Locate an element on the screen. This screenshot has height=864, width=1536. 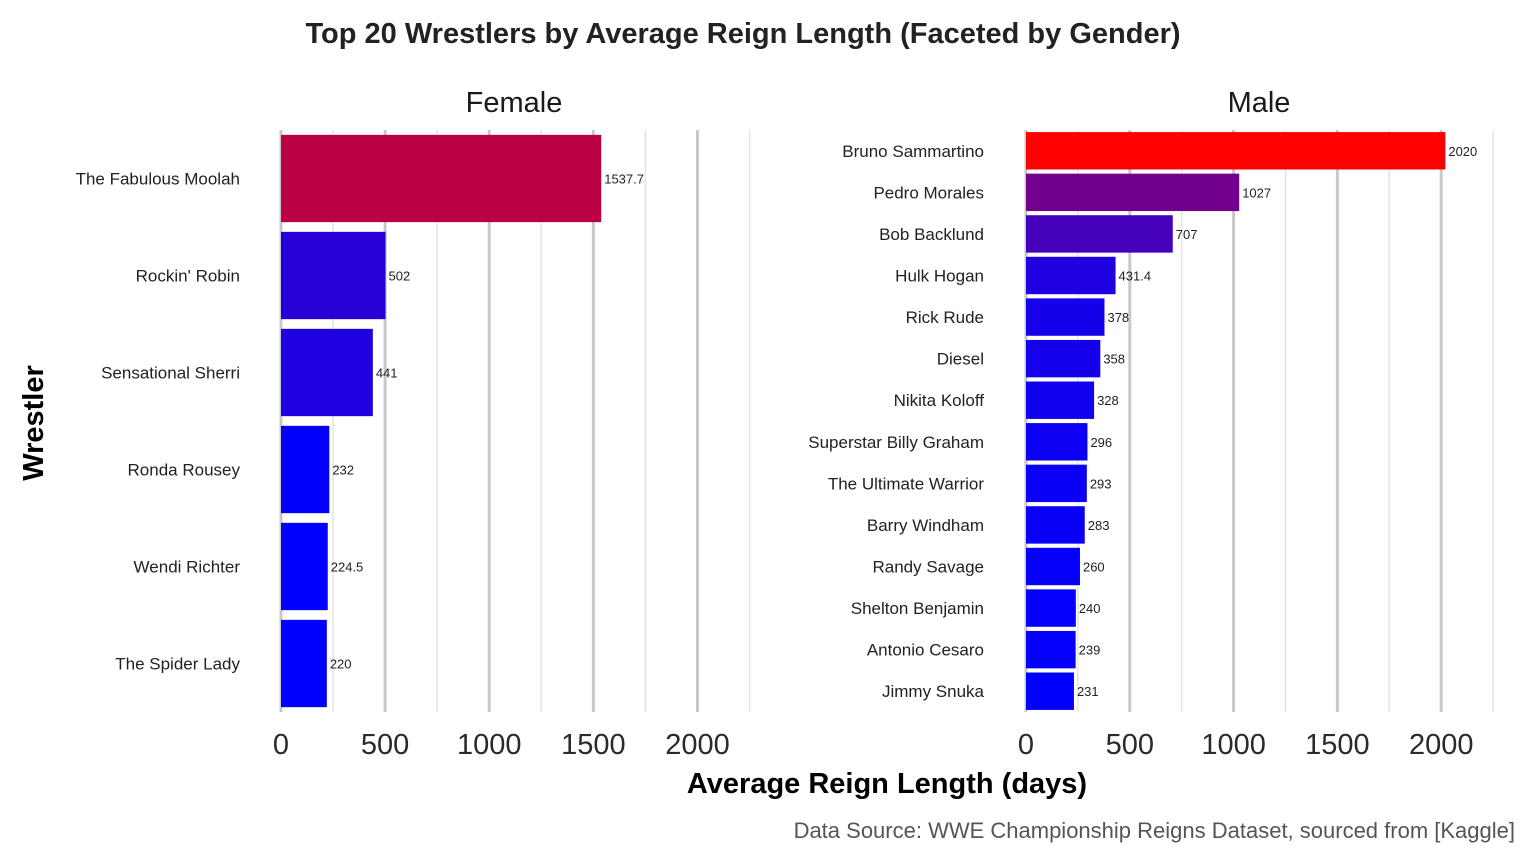
category-label: Sensational Sherri is located at coordinates (170, 373).